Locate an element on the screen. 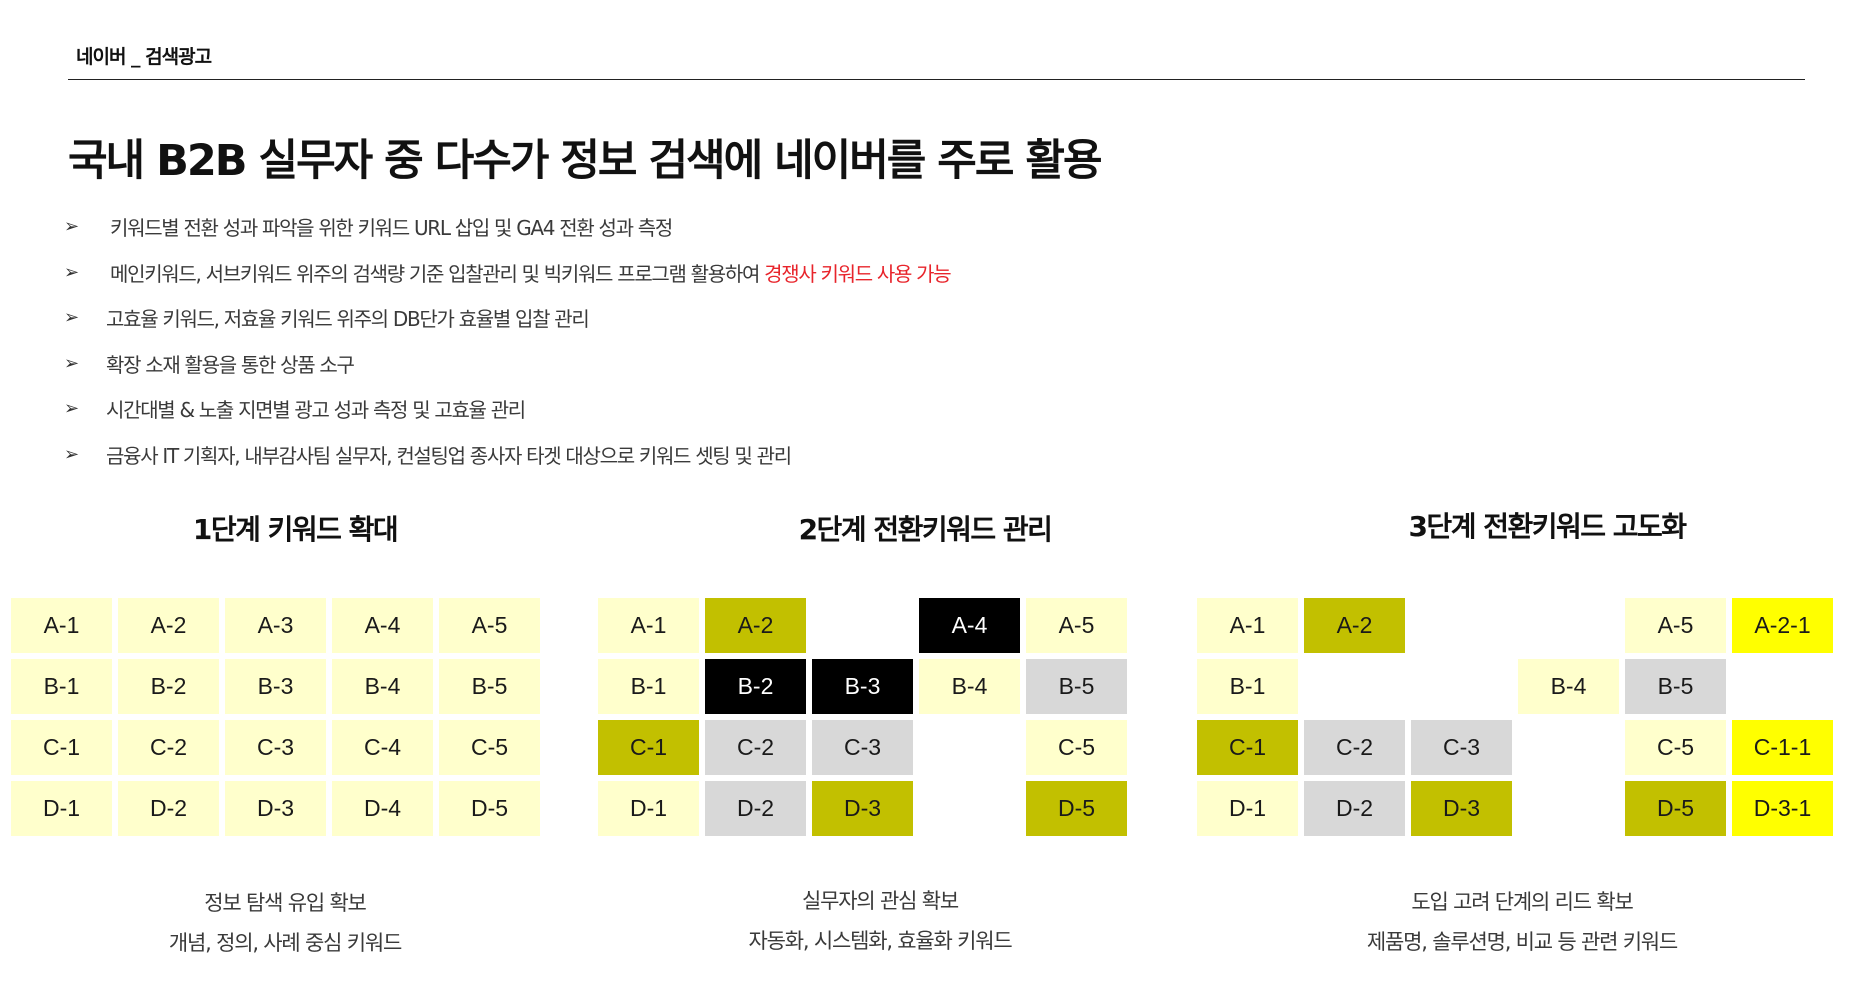  bullet-highlight: 경쟁사 키워드 사용 가능 is located at coordinates (857, 273).